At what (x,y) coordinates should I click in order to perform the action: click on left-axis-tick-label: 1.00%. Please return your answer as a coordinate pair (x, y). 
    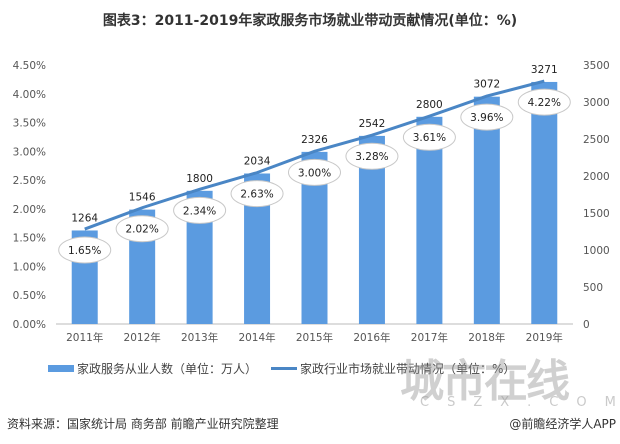
    Looking at the image, I should click on (29, 267).